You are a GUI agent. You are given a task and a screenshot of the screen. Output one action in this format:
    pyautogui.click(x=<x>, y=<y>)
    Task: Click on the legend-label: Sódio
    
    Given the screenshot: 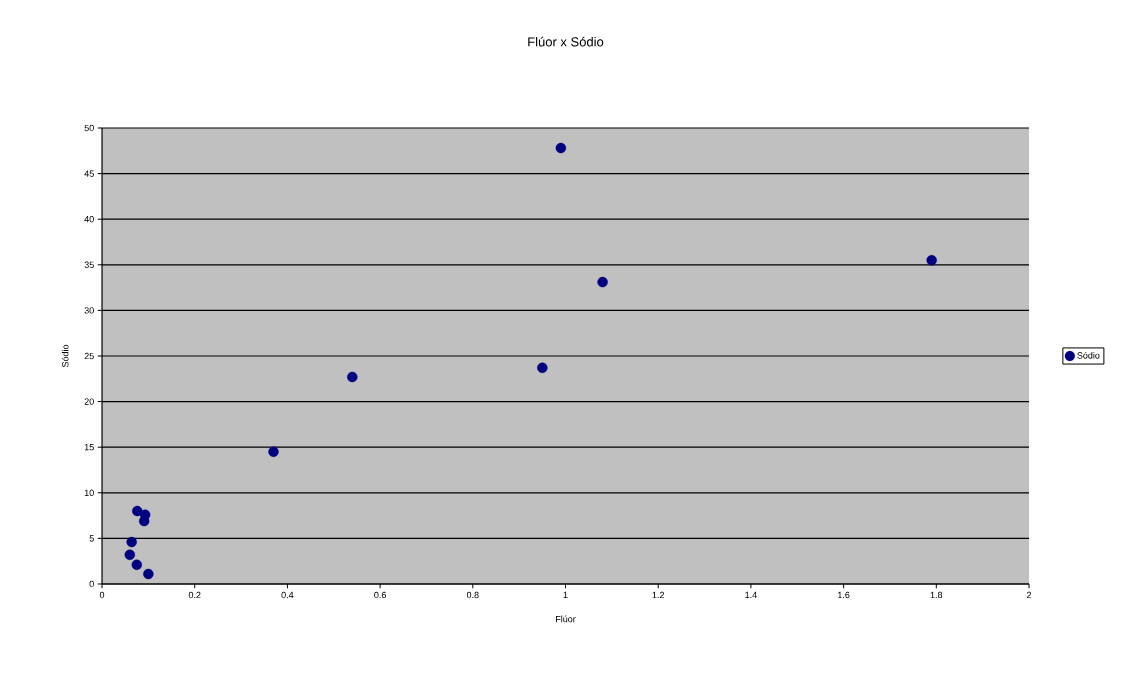 What is the action you would take?
    pyautogui.click(x=1088, y=355)
    